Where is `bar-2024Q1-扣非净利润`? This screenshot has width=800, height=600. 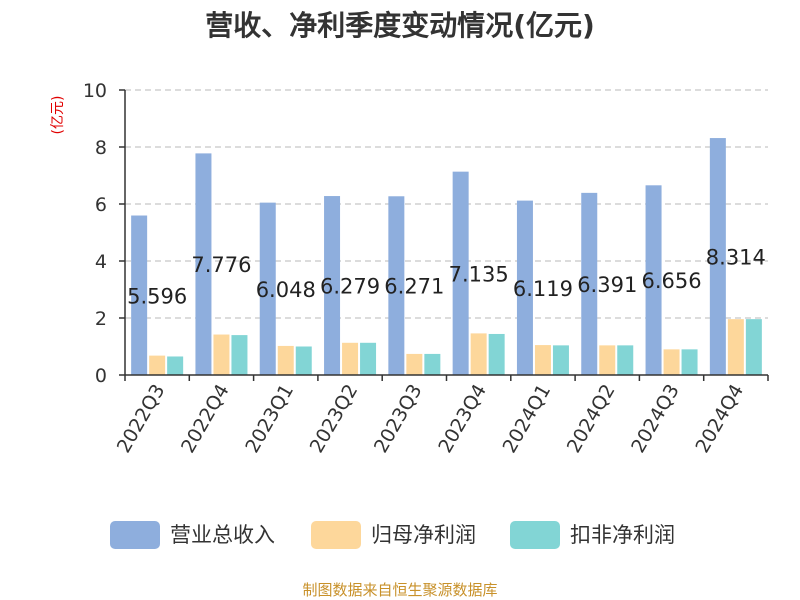 bar-2024Q1-扣非净利润 is located at coordinates (560, 360).